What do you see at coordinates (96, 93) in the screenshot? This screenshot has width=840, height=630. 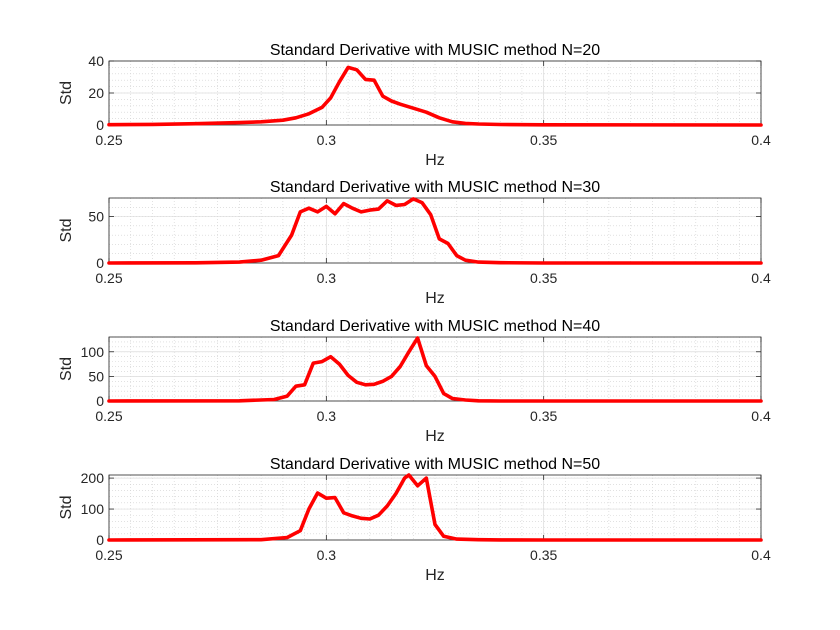 I see `y-tick-label: 20` at bounding box center [96, 93].